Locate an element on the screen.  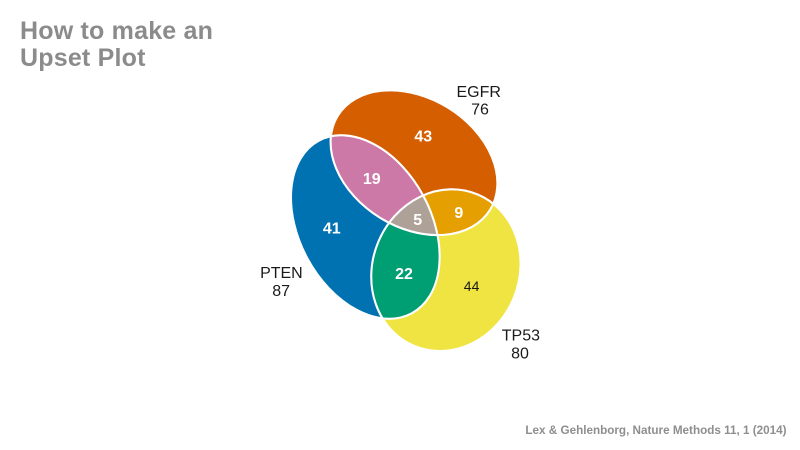
svg-text: PTEN is located at coordinates (281, 273).